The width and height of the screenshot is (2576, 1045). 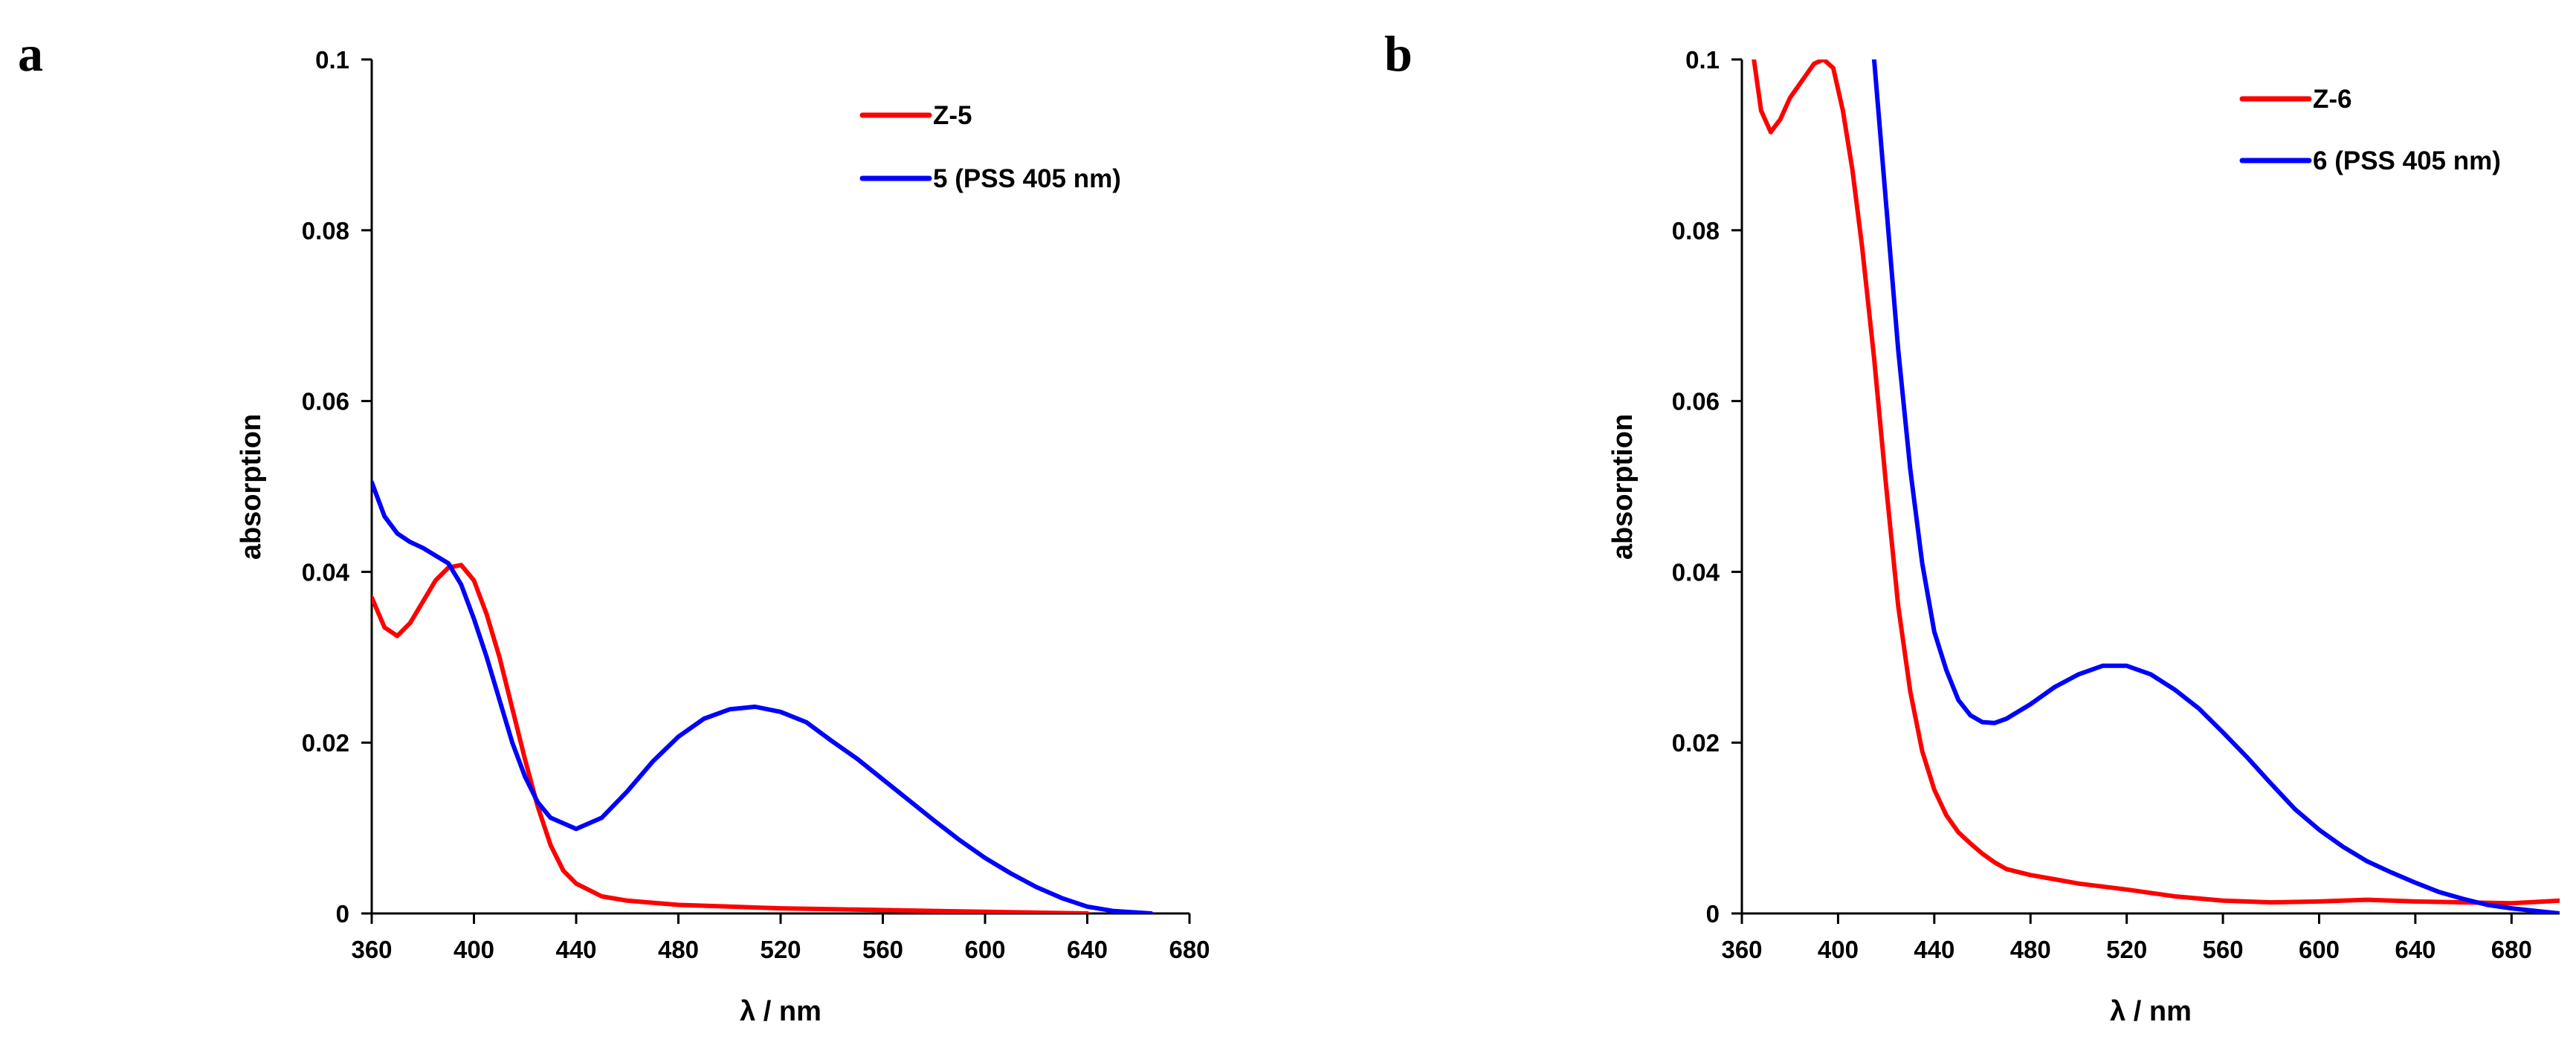 I want to click on legend-label-z5: Z-5, so click(x=952, y=115).